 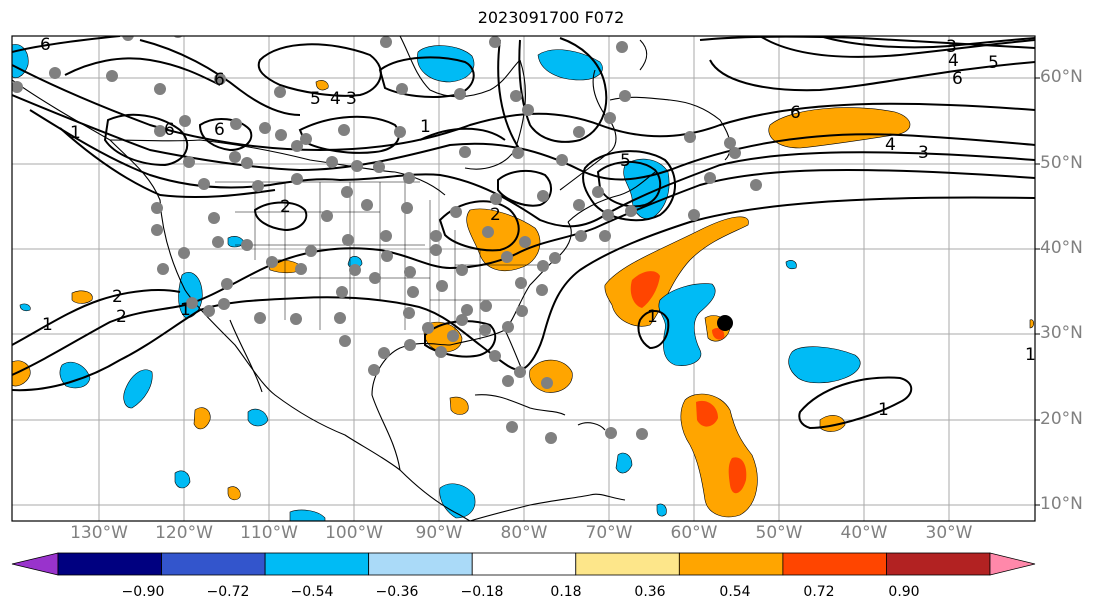 I want to click on colorbar, so click(x=523, y=564).